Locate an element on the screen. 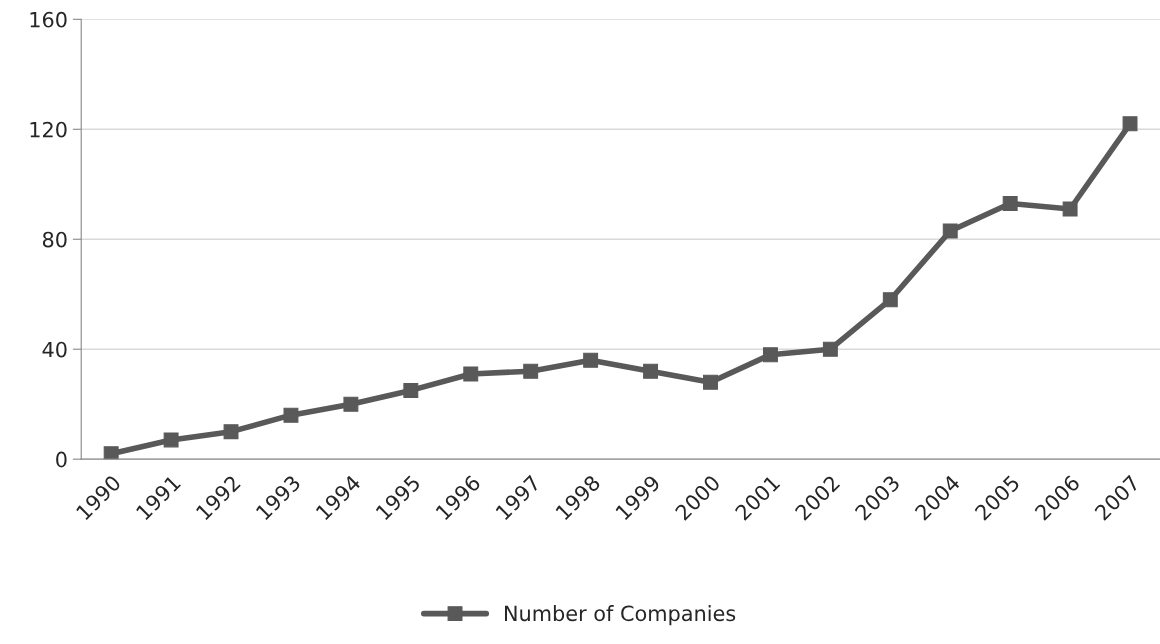 This screenshot has height=644, width=1160. y-tick-label: 0 is located at coordinates (61, 459).